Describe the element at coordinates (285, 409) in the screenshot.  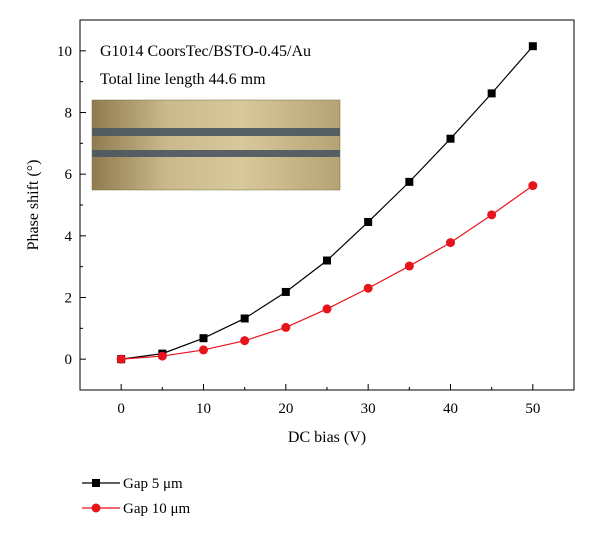
I see `x-tick-label: 20` at that location.